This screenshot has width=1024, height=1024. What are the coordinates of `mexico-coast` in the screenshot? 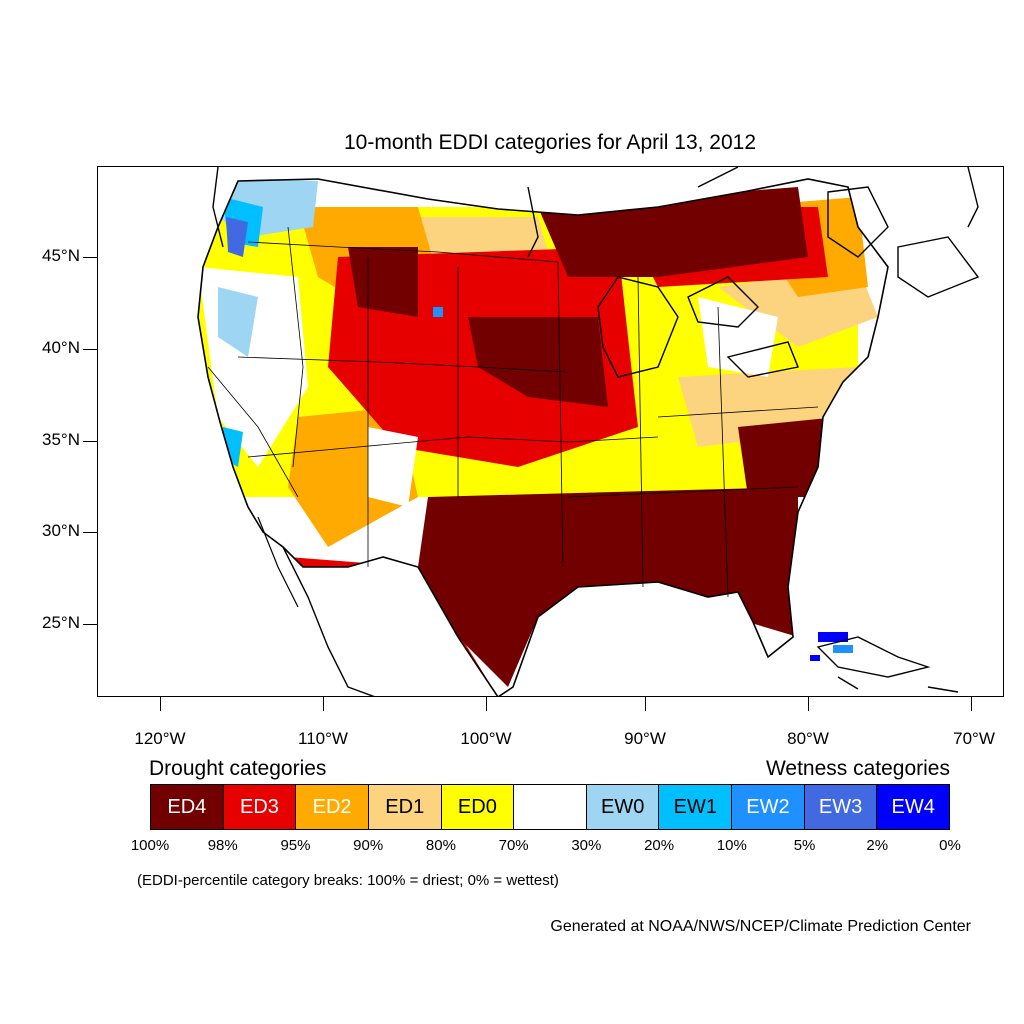 It's located at (328, 621).